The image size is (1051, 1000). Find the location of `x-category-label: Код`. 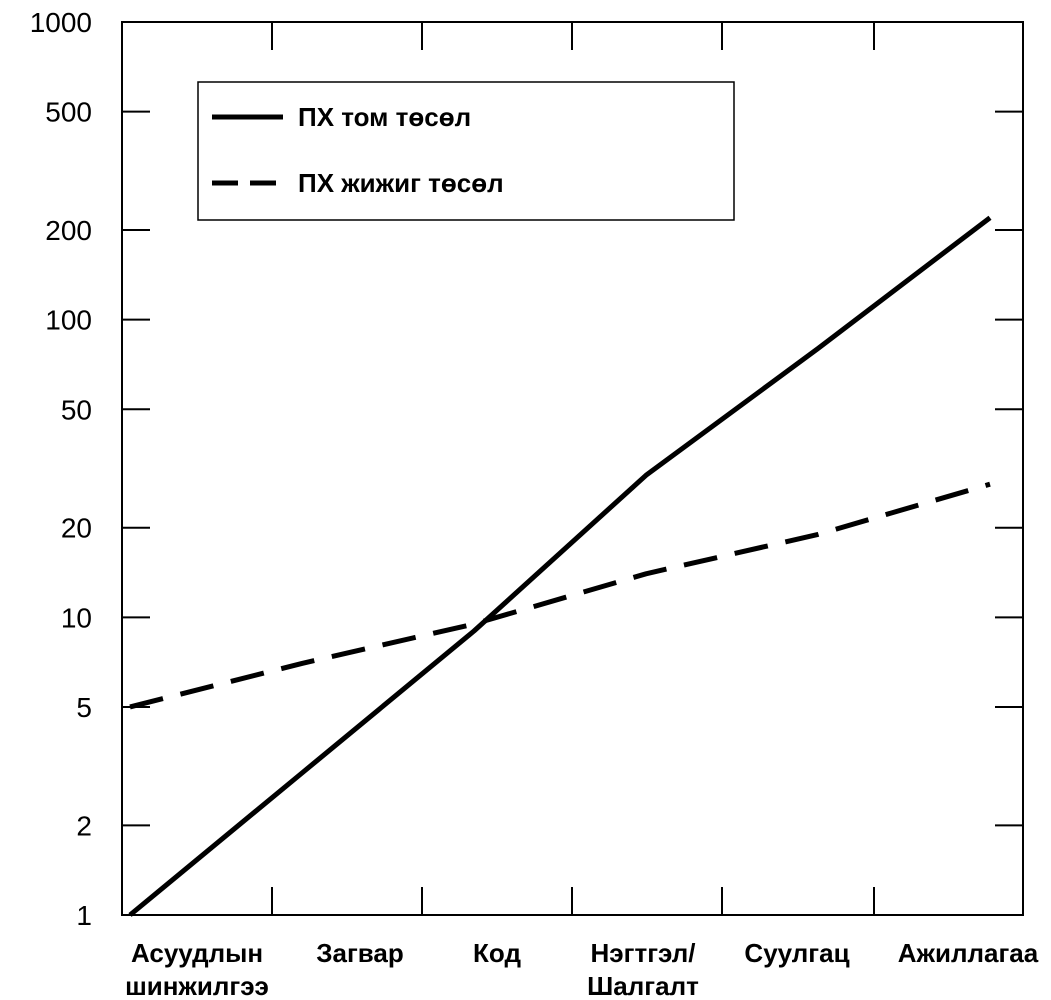

x-category-label: Код is located at coordinates (497, 953).